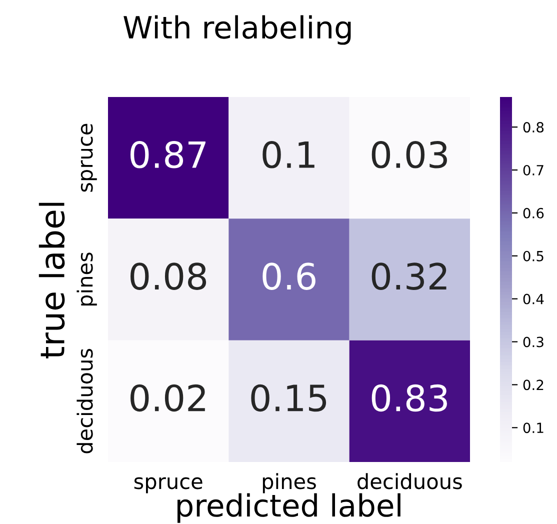 The height and width of the screenshot is (524, 557). I want to click on y-tick-label: spruce, so click(88, 158).